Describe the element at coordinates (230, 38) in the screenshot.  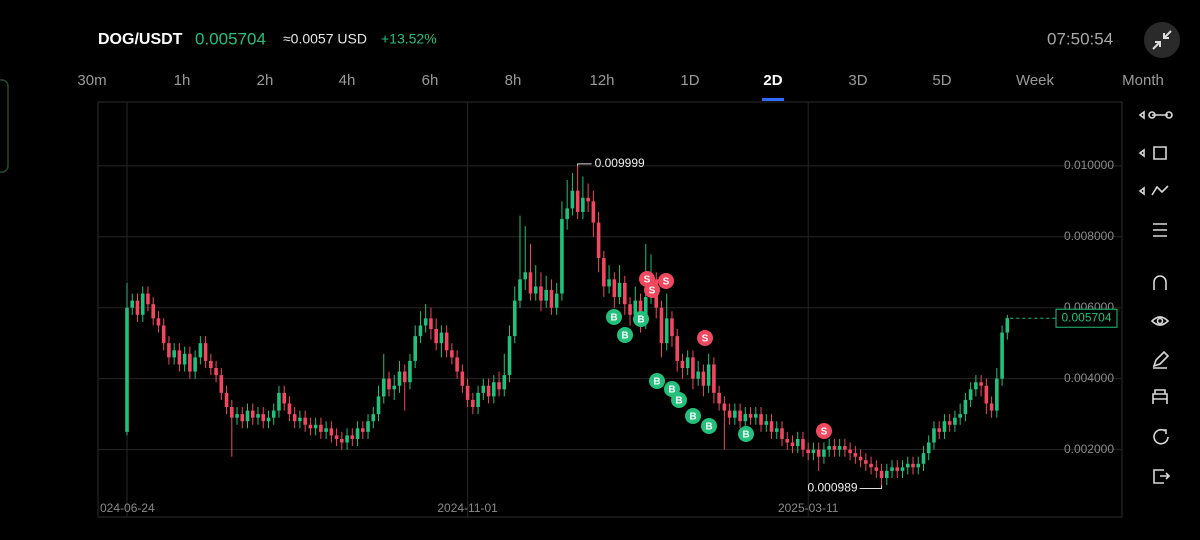
I see `last-price: 0.005704` at that location.